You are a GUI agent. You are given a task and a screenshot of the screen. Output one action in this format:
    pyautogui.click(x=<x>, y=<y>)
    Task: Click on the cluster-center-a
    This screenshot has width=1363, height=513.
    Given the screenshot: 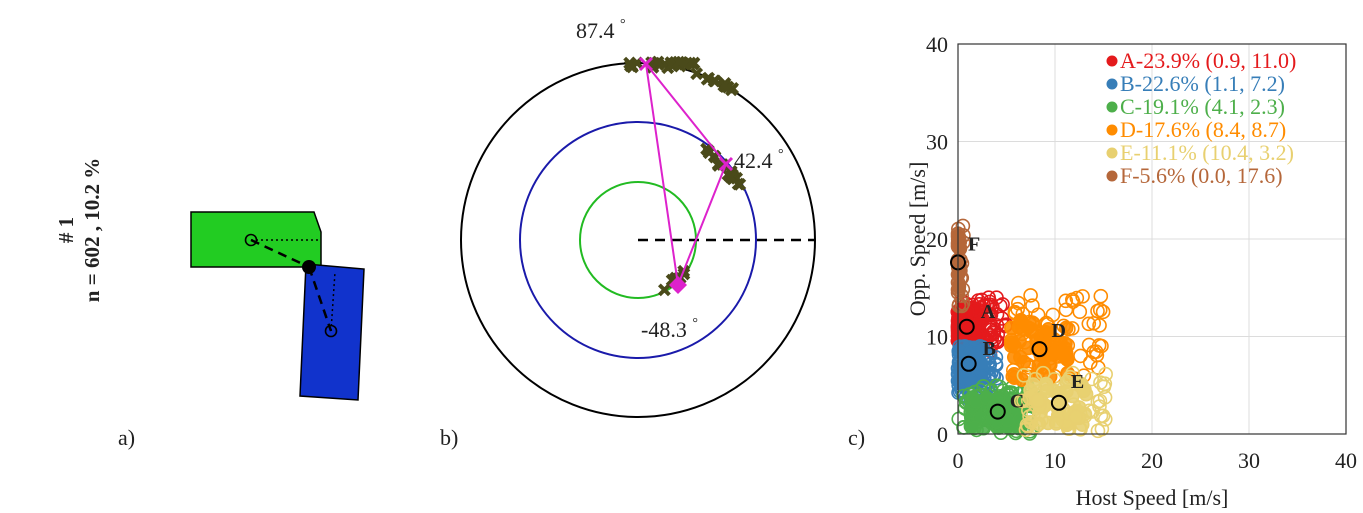 What is the action you would take?
    pyautogui.click(x=966, y=326)
    